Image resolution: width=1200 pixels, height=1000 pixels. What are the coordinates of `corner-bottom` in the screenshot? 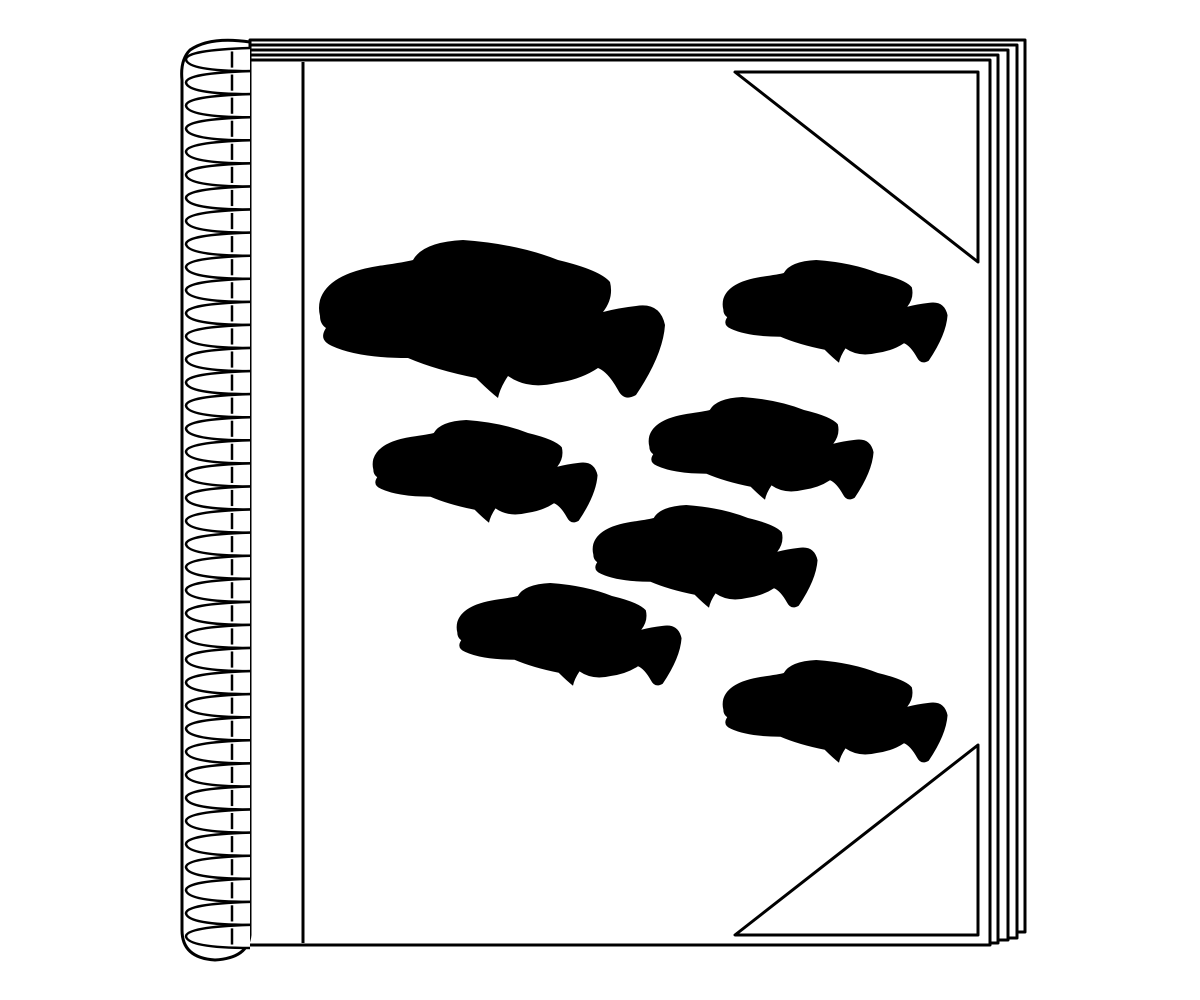 It's located at (856, 840).